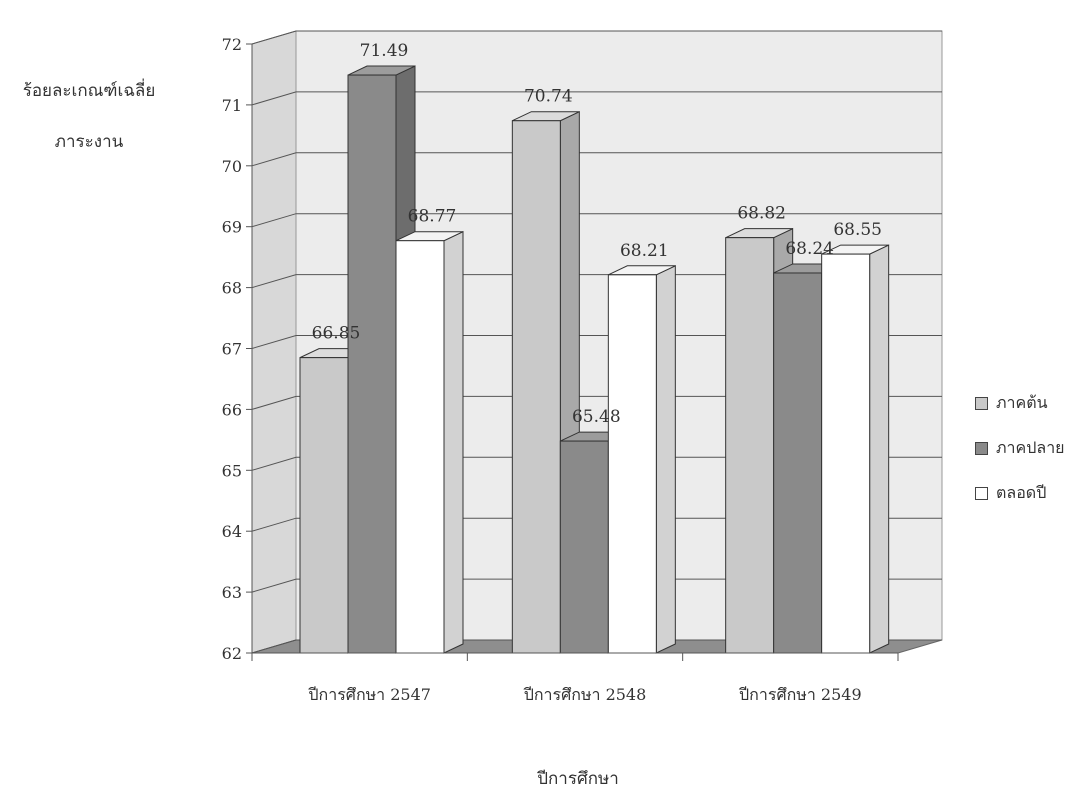  I want to click on legend-label: ภาคปลาย, so click(1030, 447).